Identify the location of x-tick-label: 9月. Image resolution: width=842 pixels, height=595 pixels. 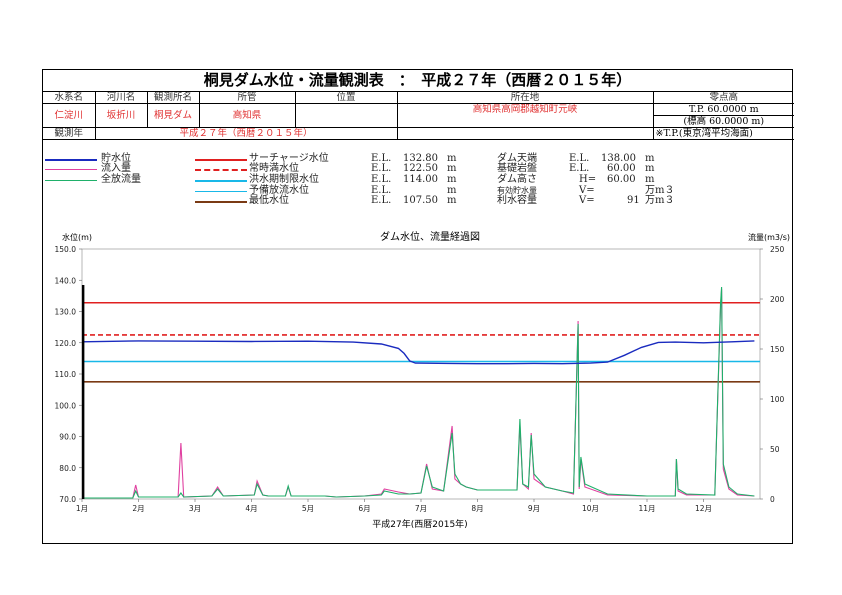
(534, 508).